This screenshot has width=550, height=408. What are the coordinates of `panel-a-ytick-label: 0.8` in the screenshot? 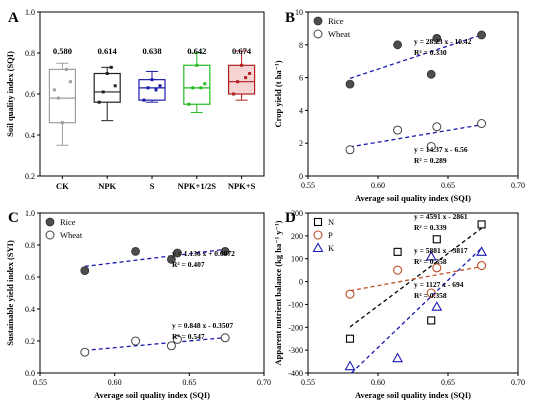 It's located at (30, 53).